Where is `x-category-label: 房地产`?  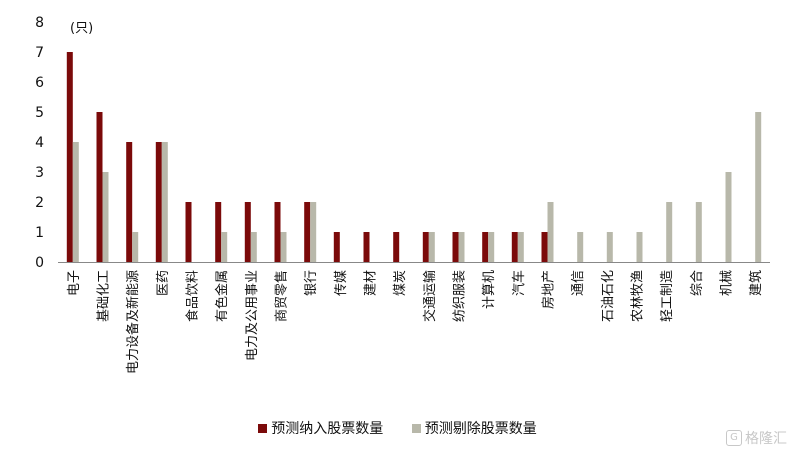
x-category-label: 房地产 is located at coordinates (549, 289).